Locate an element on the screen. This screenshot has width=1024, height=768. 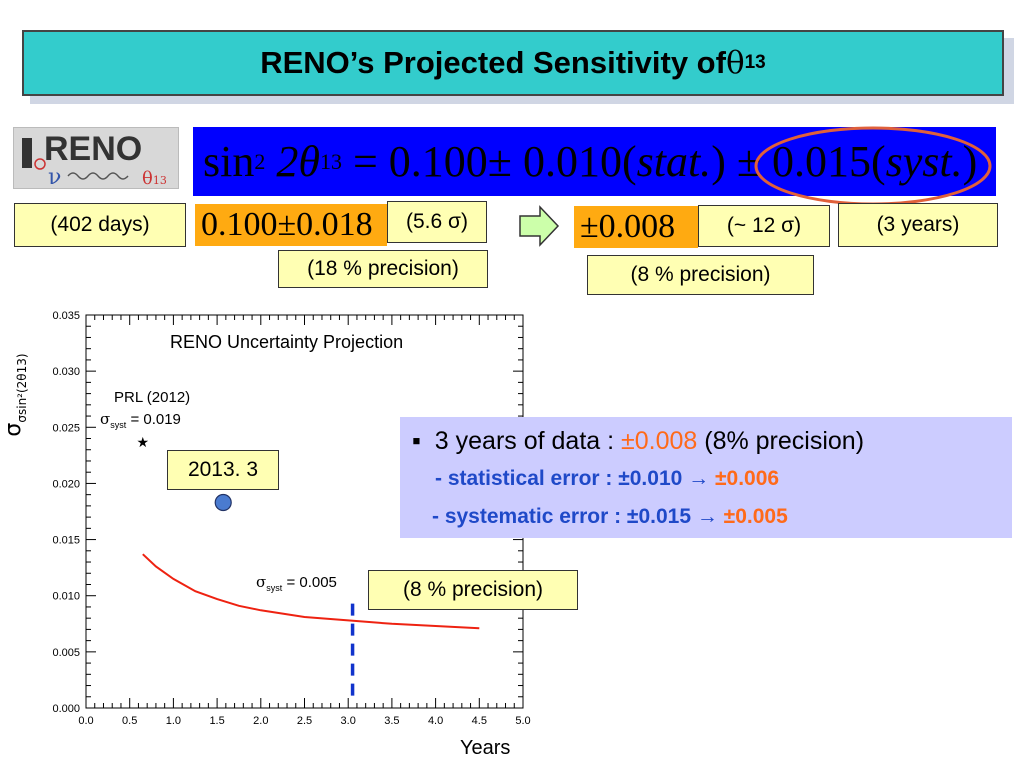
y-tick-label: 0.035 is located at coordinates (66, 316).